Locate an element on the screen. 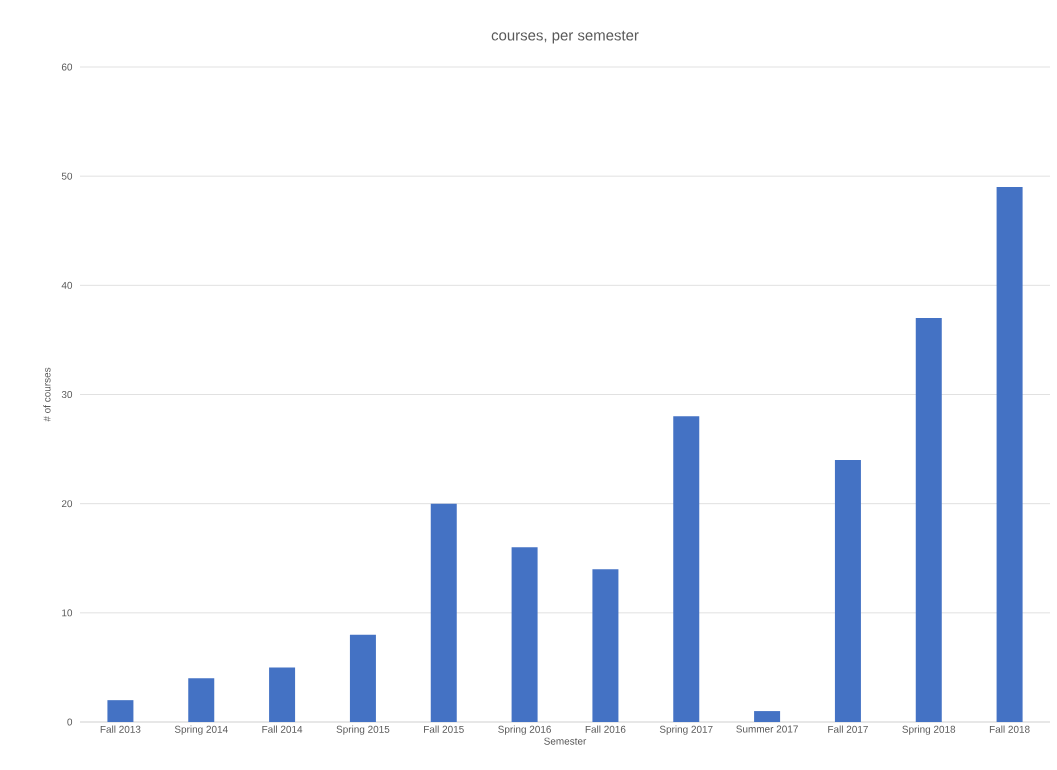 This screenshot has height=770, width=1057. y-tick-label: 10 is located at coordinates (67, 613).